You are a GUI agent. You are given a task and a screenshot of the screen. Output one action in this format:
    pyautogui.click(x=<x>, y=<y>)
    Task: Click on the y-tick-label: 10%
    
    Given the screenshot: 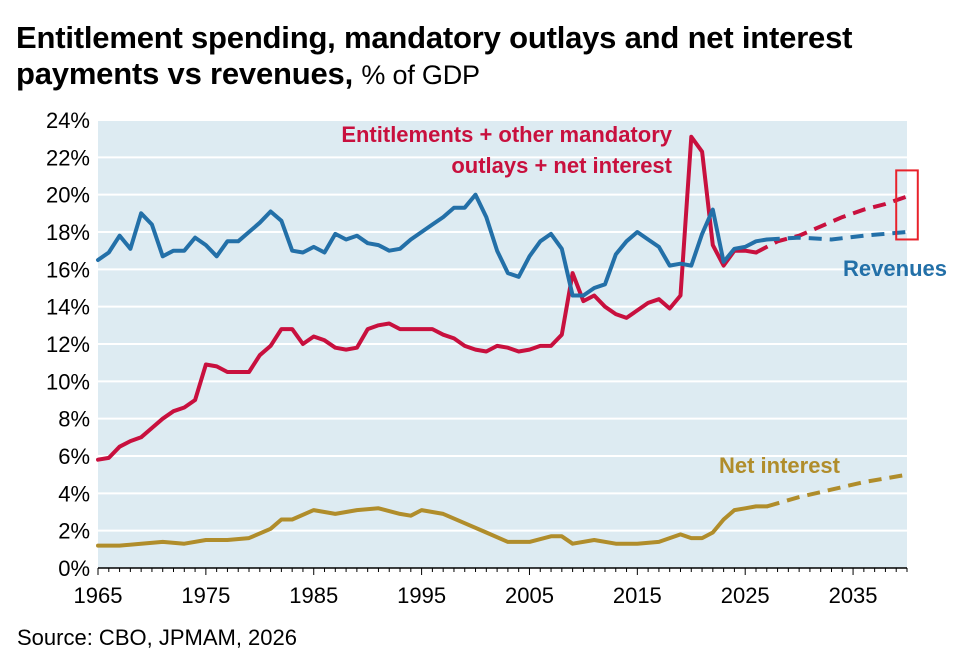 What is the action you would take?
    pyautogui.click(x=68, y=381)
    